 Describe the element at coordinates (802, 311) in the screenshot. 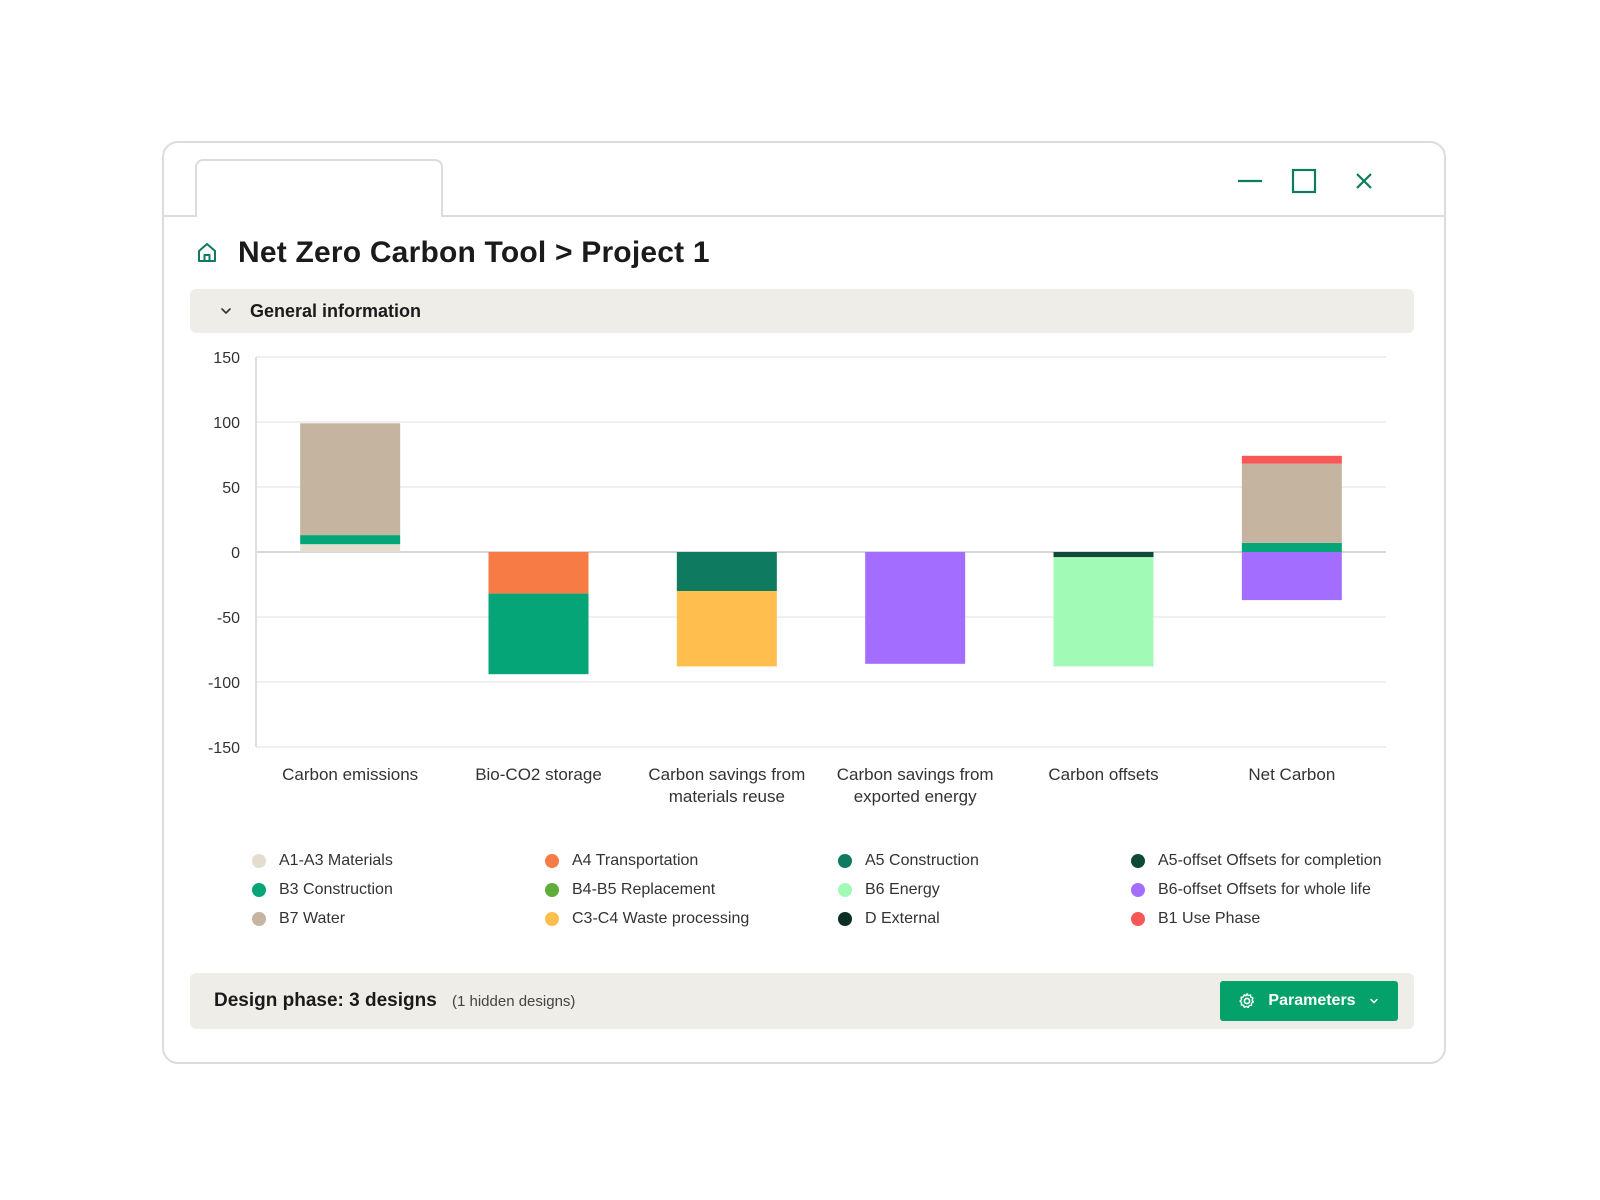

I see `general-information-toggle: General information` at that location.